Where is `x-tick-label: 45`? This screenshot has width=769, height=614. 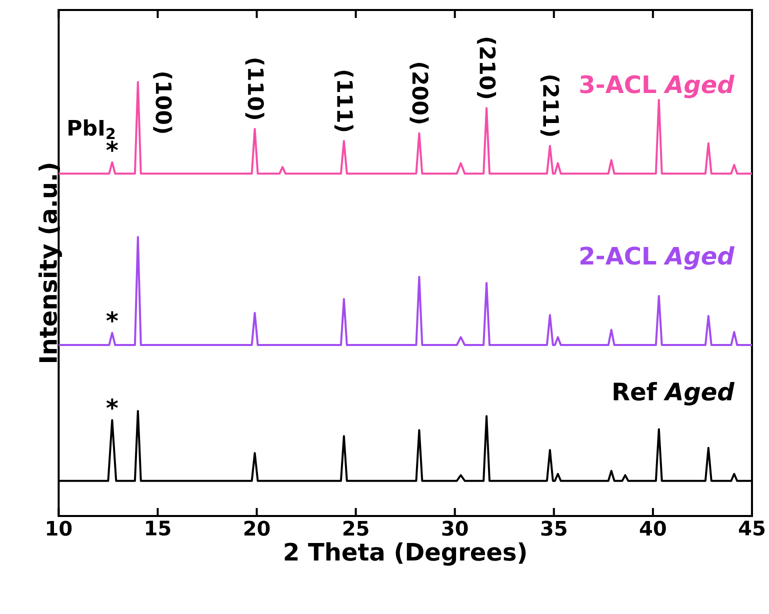
x-tick-label: 45 is located at coordinates (751, 528).